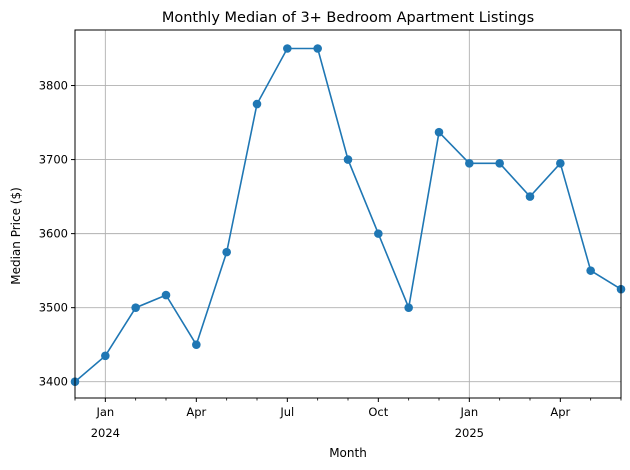 This screenshot has width=630, height=470. What do you see at coordinates (105, 433) in the screenshot?
I see `x-tick-year-label: 2024` at bounding box center [105, 433].